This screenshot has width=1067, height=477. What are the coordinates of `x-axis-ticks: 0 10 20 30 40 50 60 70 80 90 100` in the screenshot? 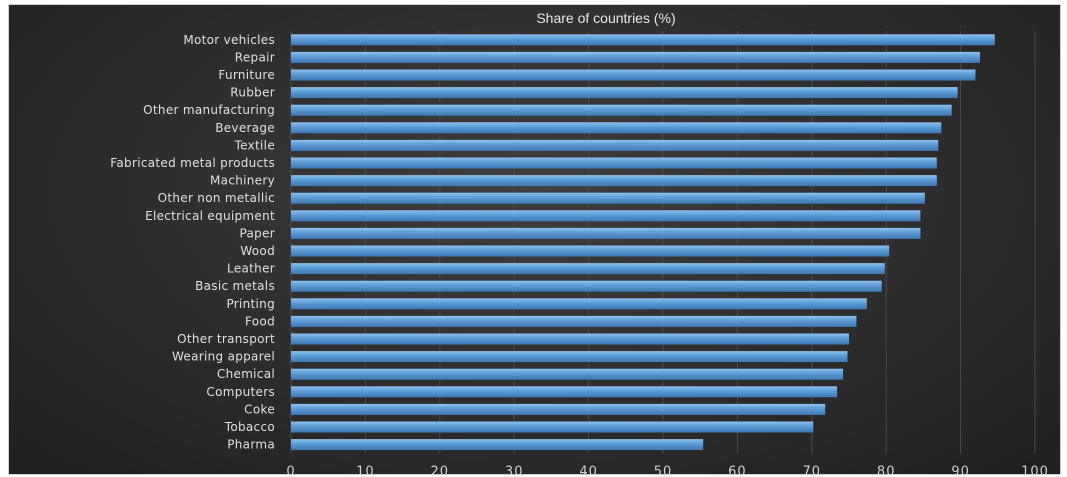 It's located at (667, 469).